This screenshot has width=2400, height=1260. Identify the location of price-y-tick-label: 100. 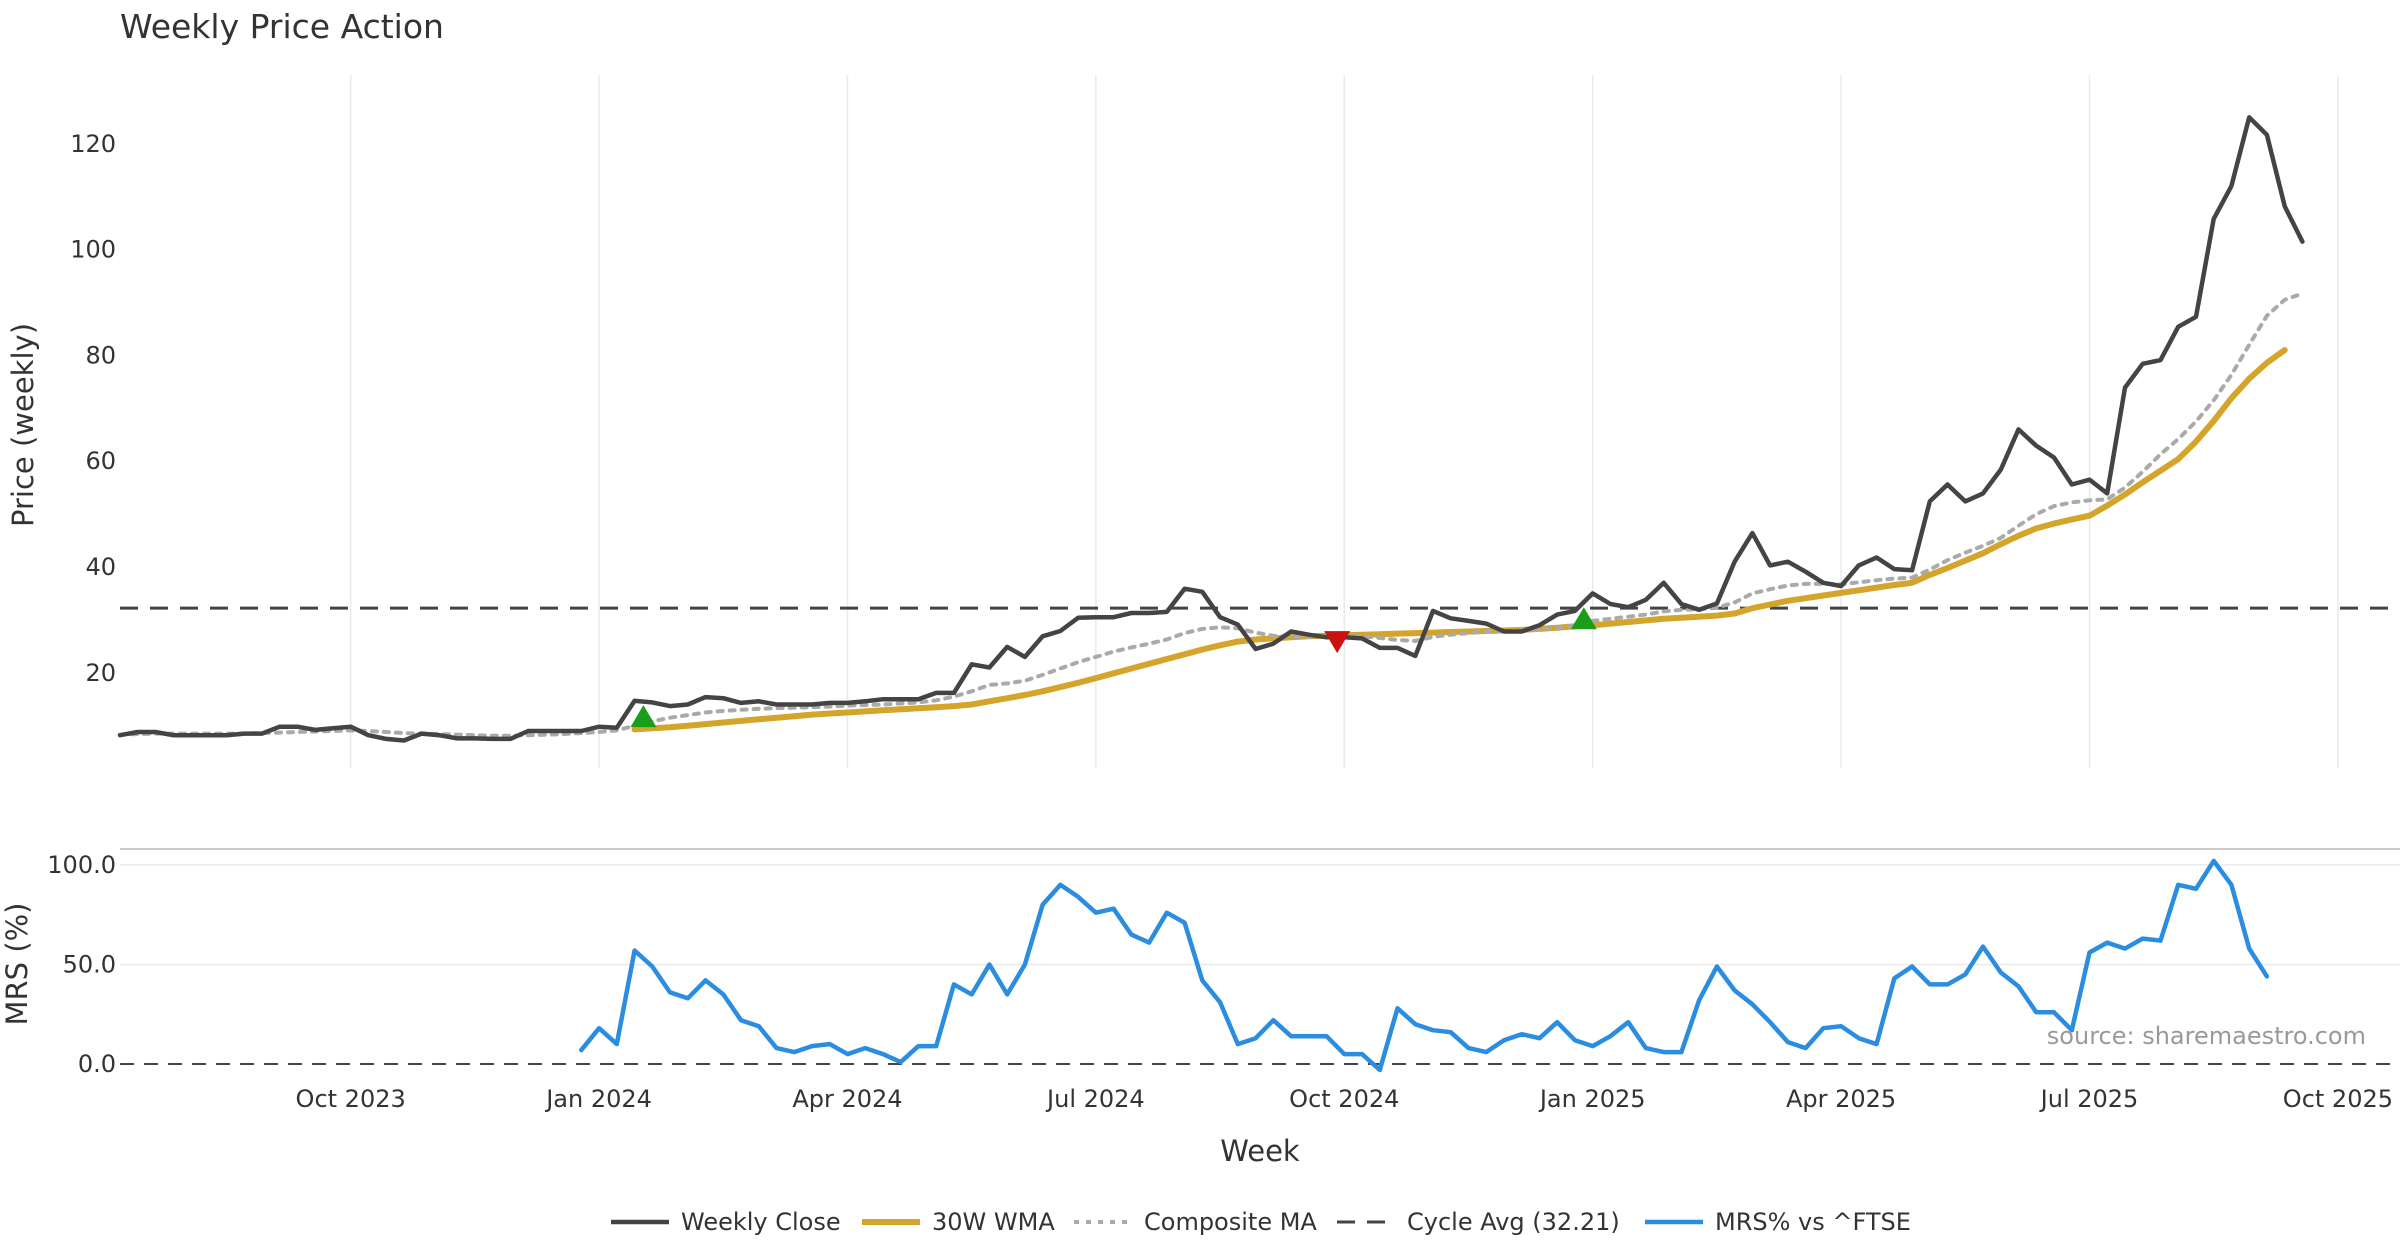
(93, 250).